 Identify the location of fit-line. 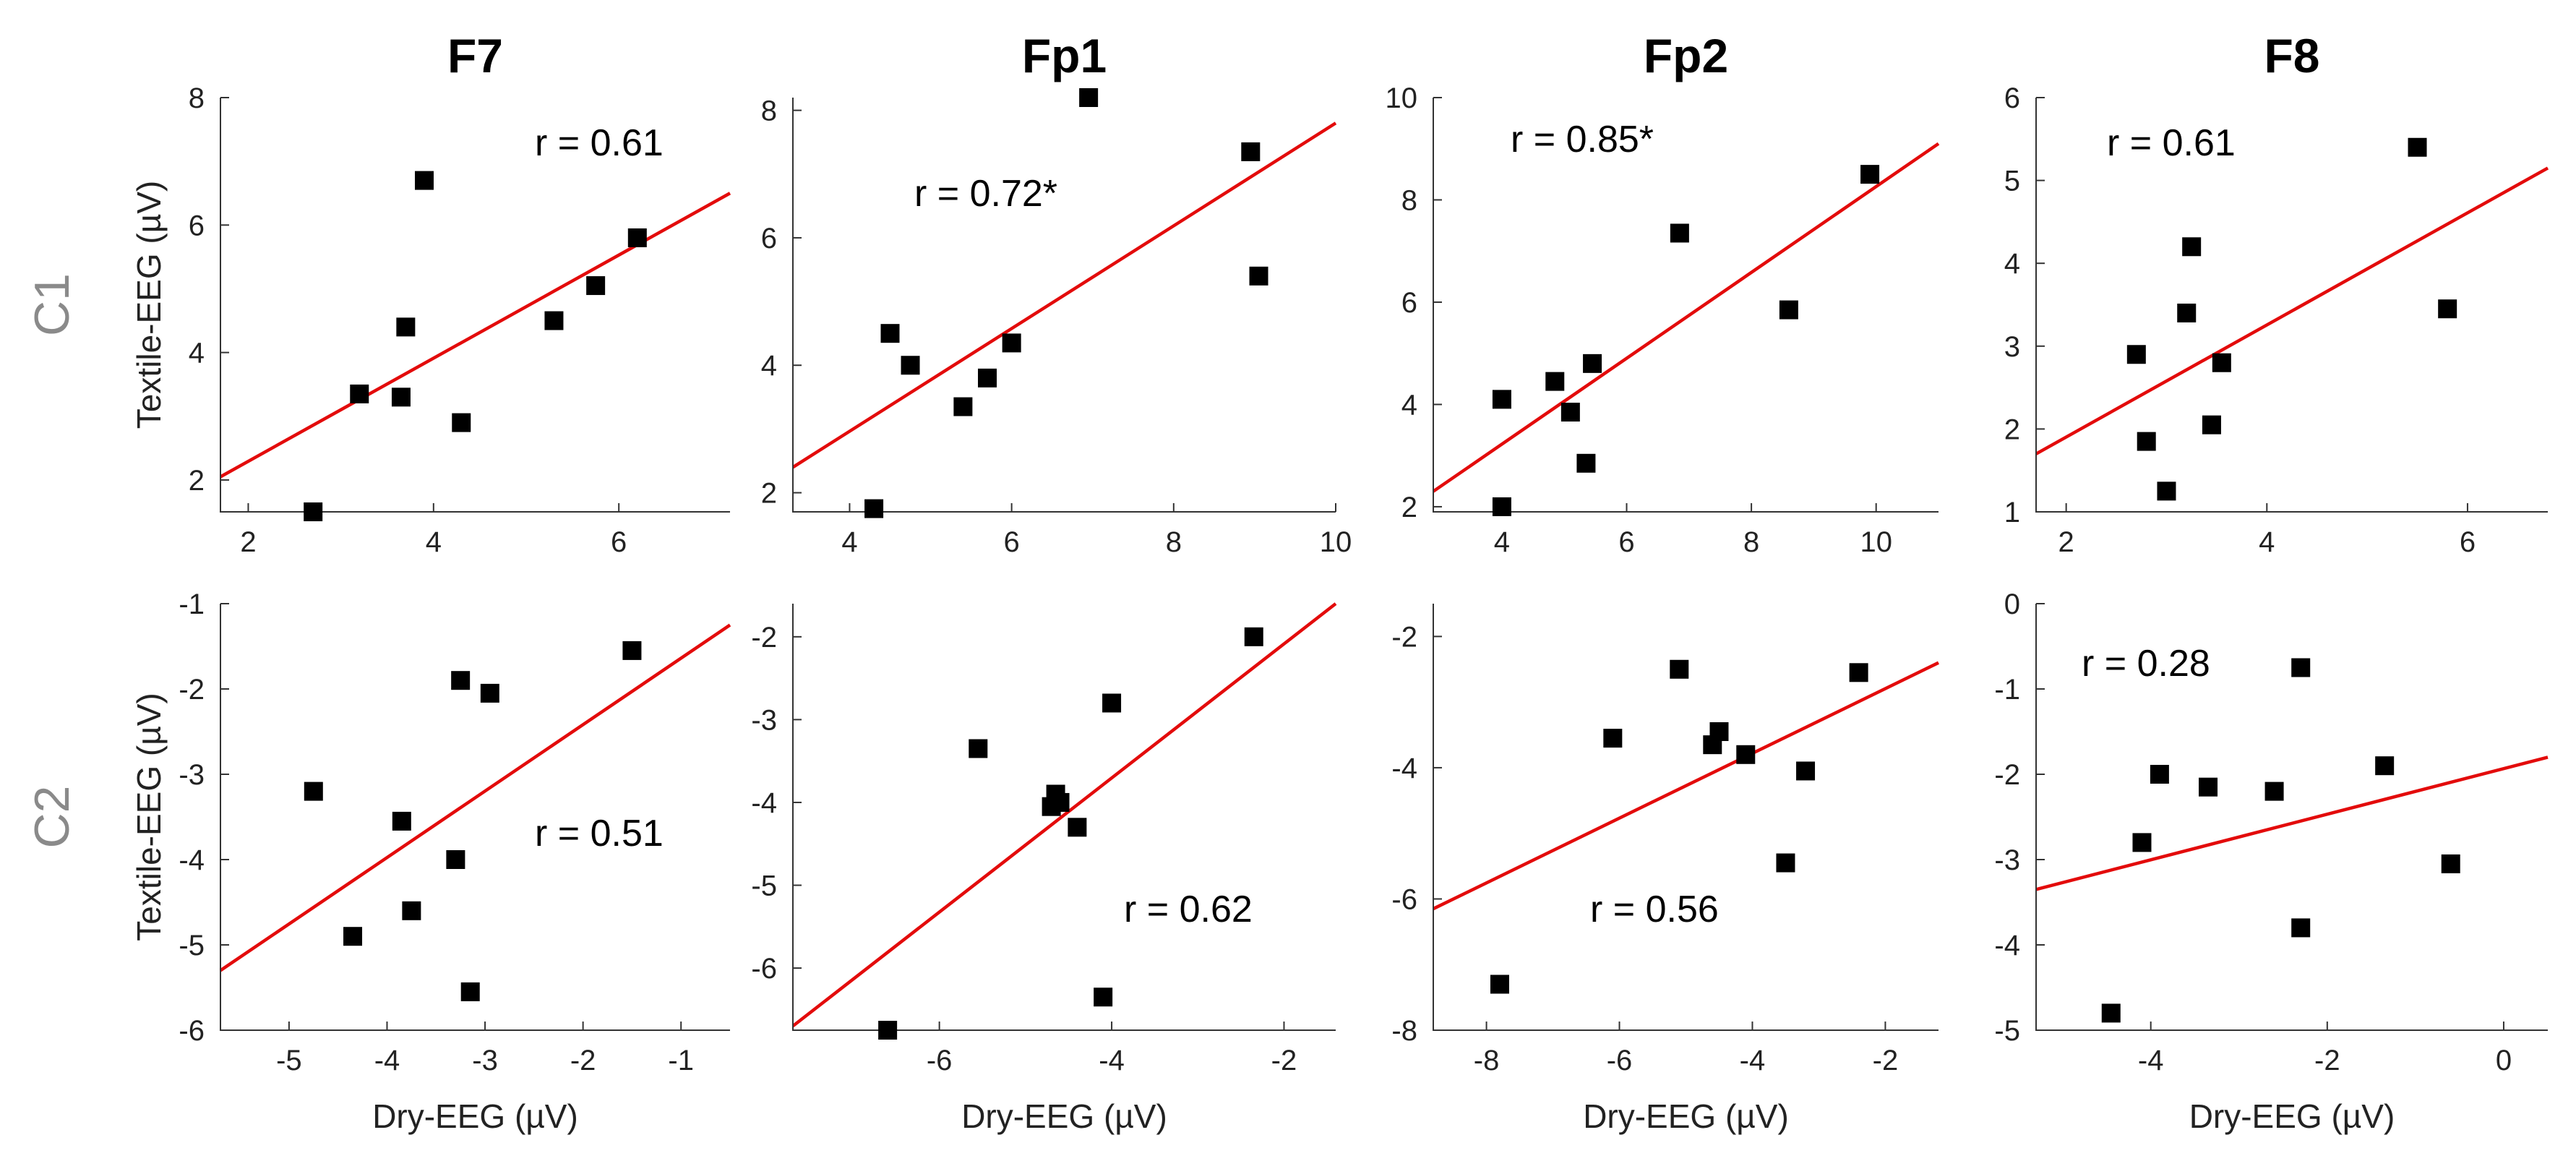
(1064, 815).